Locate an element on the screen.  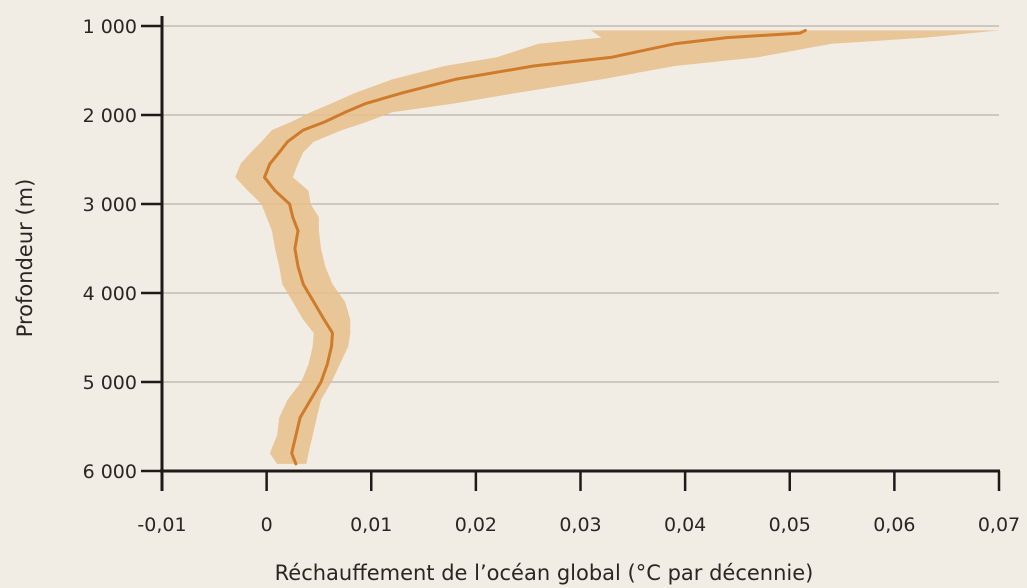
y-tick-label: 4 000 is located at coordinates (110, 294).